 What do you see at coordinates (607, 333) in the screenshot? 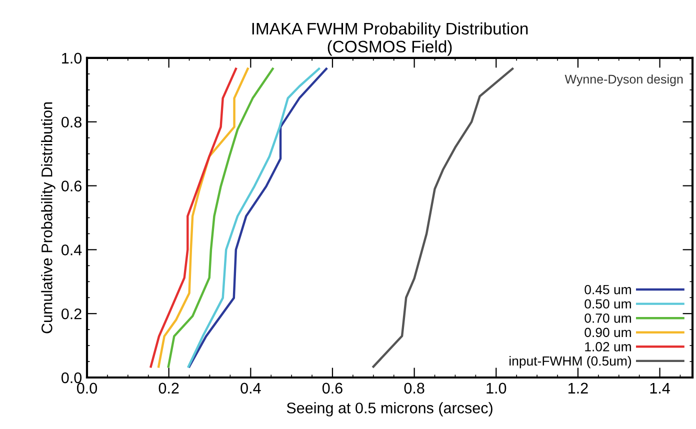
I see `legend-label: 0.90 um` at bounding box center [607, 333].